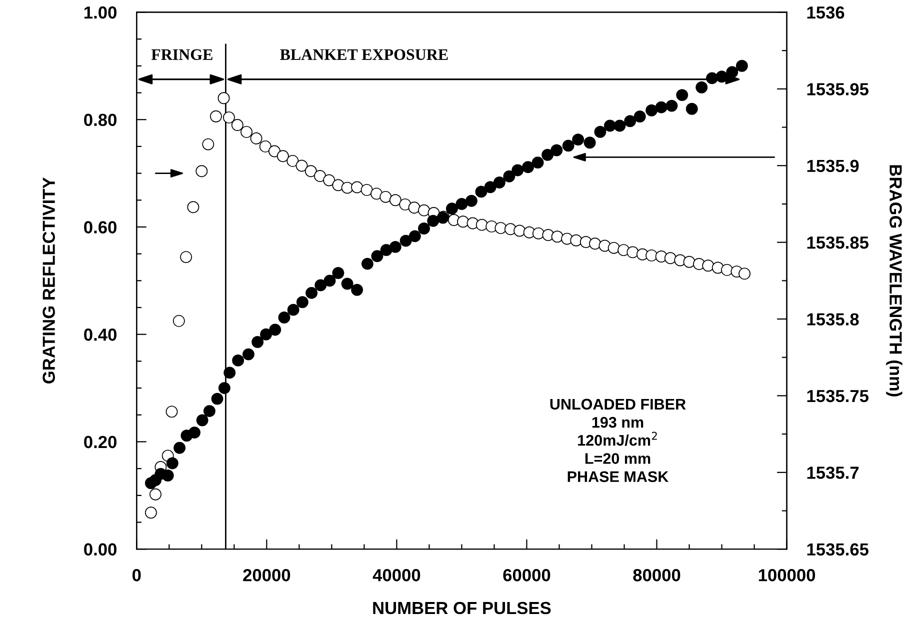  I want to click on text: UNLOADED FIBER 193 nm 120mJ/cm$^{2}$ L=20 mm PHASE MASK, so click(618, 440).